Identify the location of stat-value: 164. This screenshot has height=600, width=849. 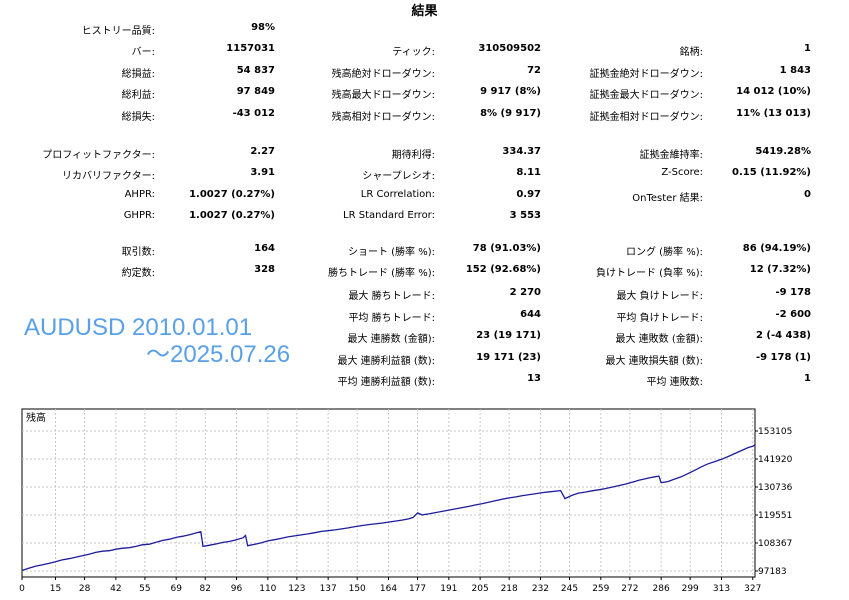
(264, 248).